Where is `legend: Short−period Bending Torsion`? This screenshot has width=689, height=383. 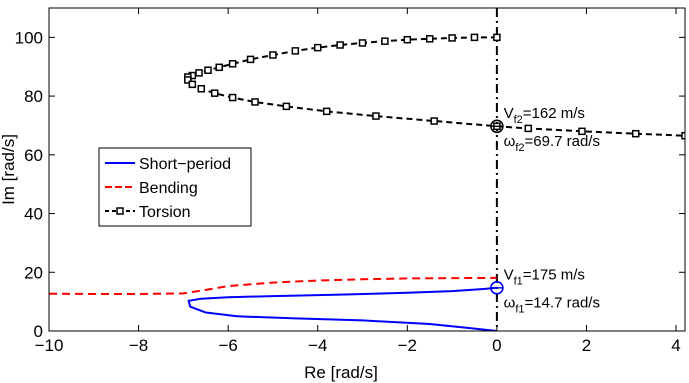
legend: Short−period Bending Torsion is located at coordinates (175, 187).